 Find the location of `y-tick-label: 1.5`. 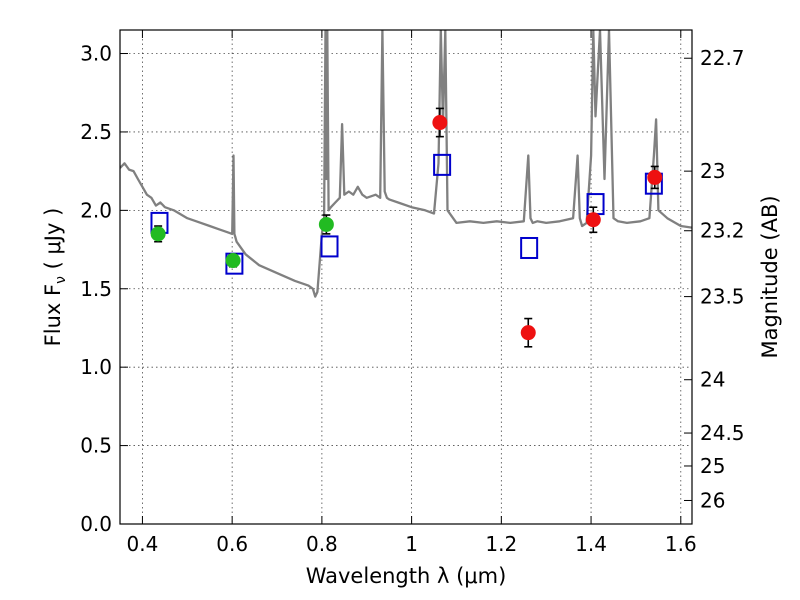

y-tick-label: 1.5 is located at coordinates (96, 289).